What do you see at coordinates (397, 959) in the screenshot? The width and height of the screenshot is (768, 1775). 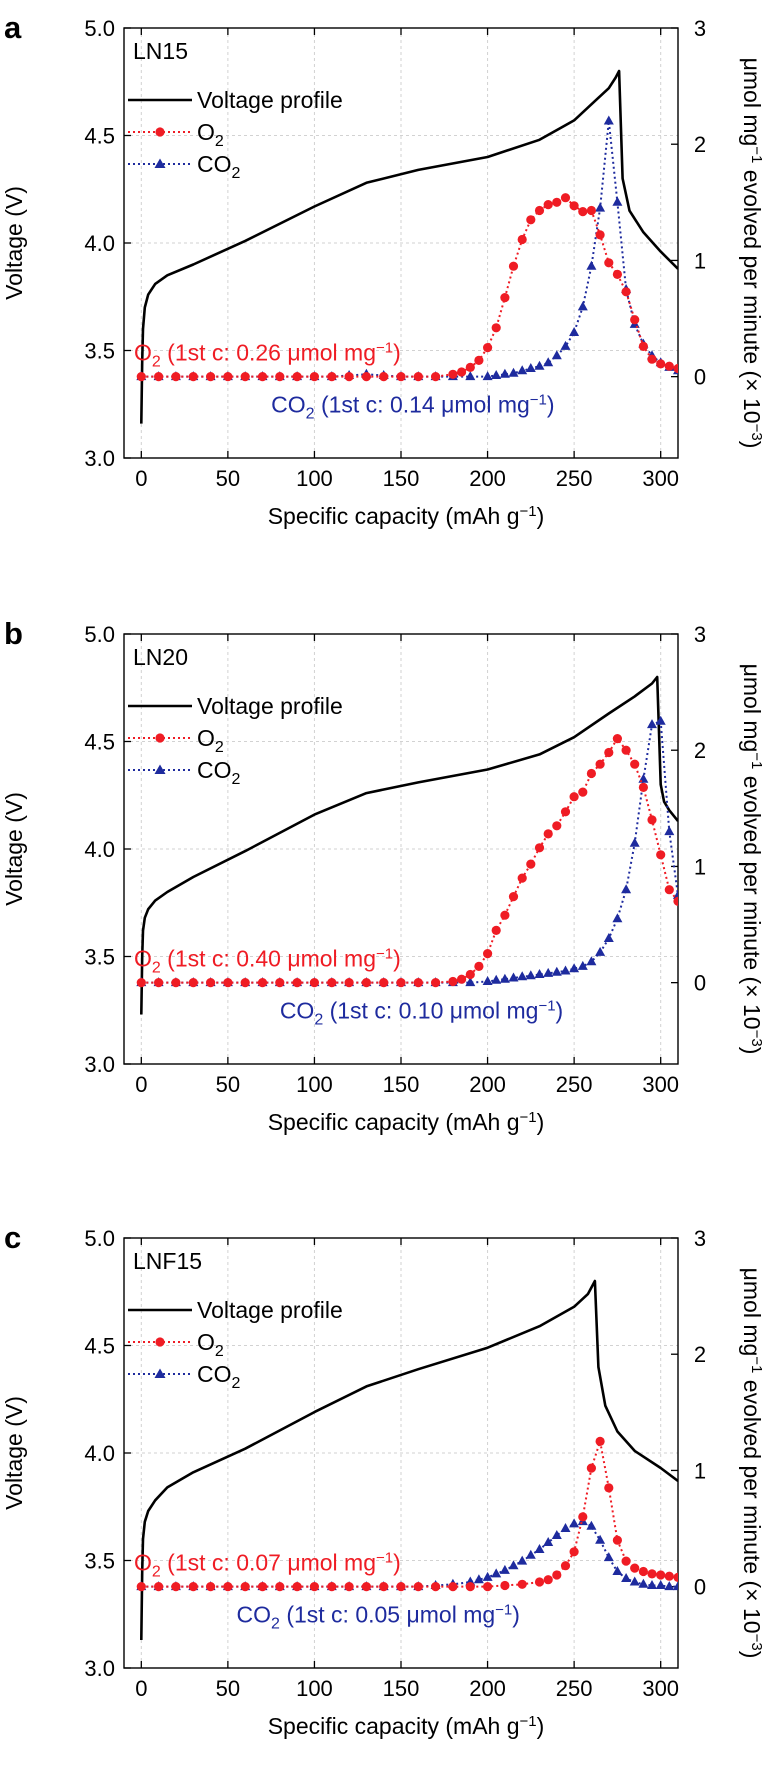 I see `o2-anno-close: )` at bounding box center [397, 959].